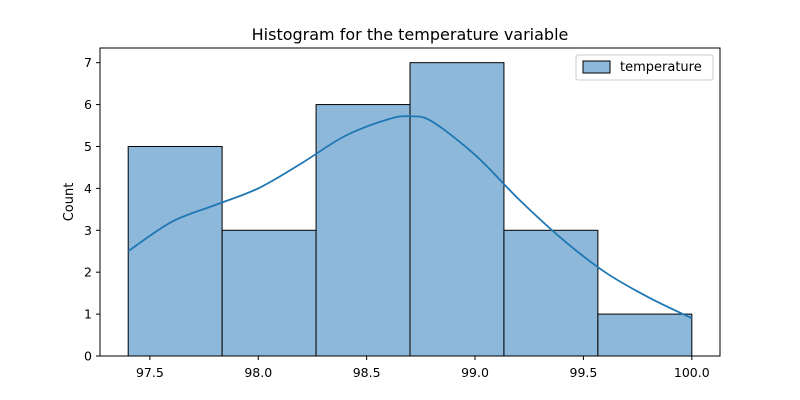 The height and width of the screenshot is (400, 800). Describe the element at coordinates (584, 372) in the screenshot. I see `x-tick-label: 99.5` at that location.